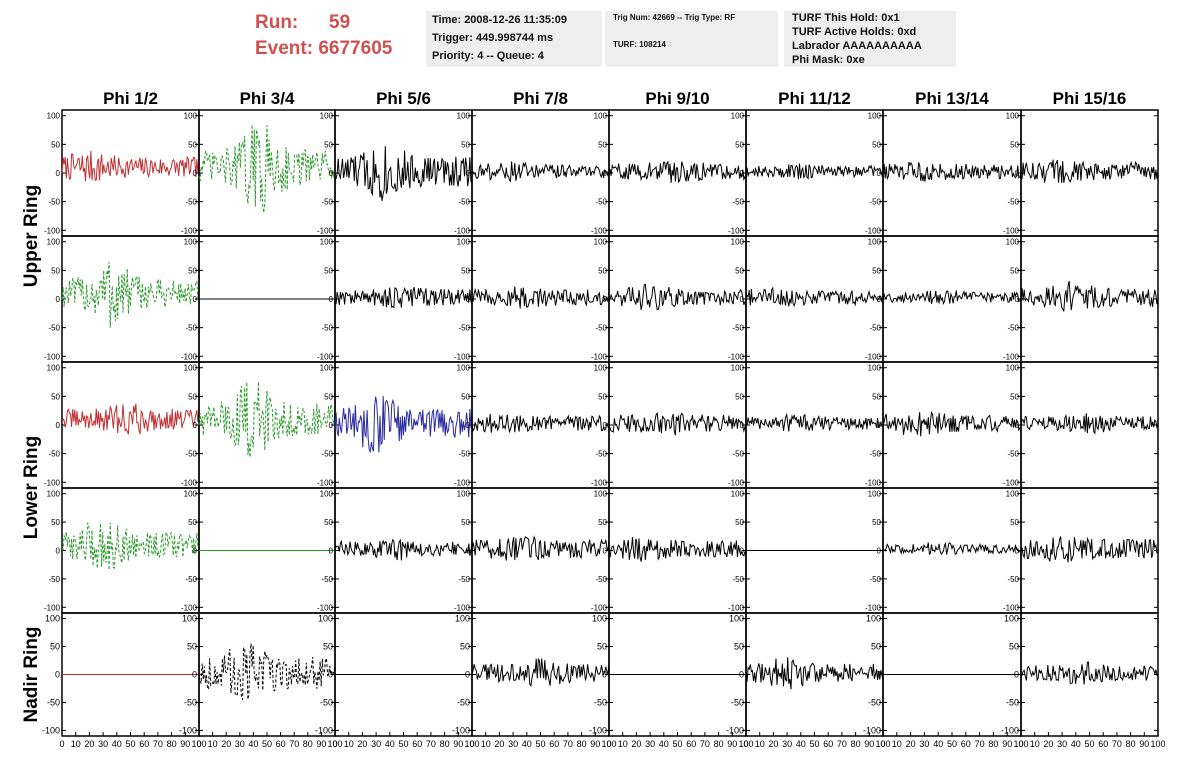 This screenshot has width=1196, height=772. What do you see at coordinates (674, 17) in the screenshot?
I see `trig-num-text: Trig Num: 42669 -- Trig Type: RF` at bounding box center [674, 17].